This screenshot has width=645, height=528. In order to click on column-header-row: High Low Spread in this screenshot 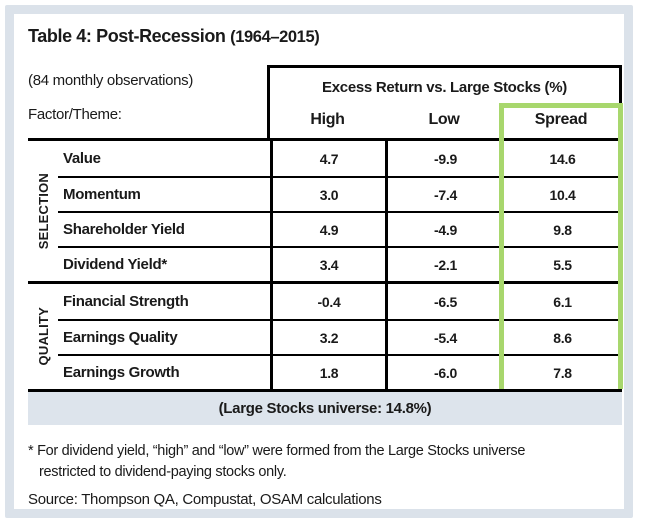, I will do `click(444, 122)`.